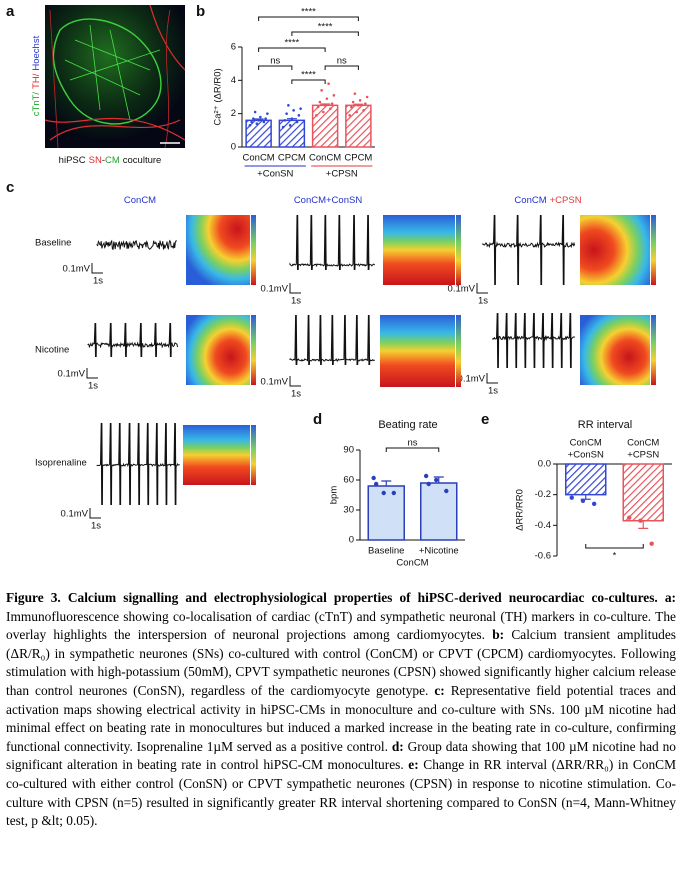 This screenshot has height=879, width=682. What do you see at coordinates (543, 494) in the screenshot?
I see `y-tick-label: -0.2` at bounding box center [543, 494].